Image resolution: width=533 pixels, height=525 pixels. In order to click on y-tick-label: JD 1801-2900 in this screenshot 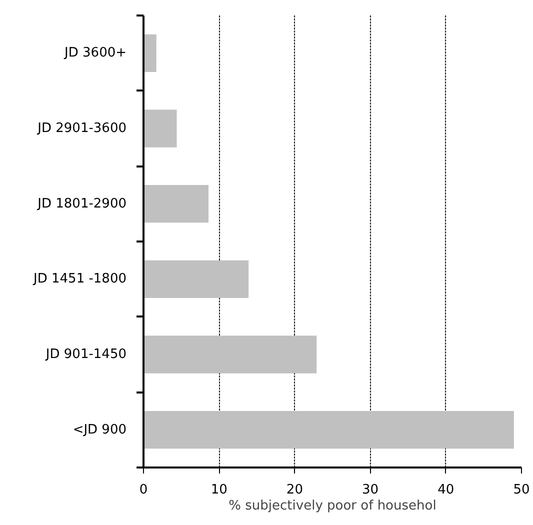, I will do `click(81, 204)`.